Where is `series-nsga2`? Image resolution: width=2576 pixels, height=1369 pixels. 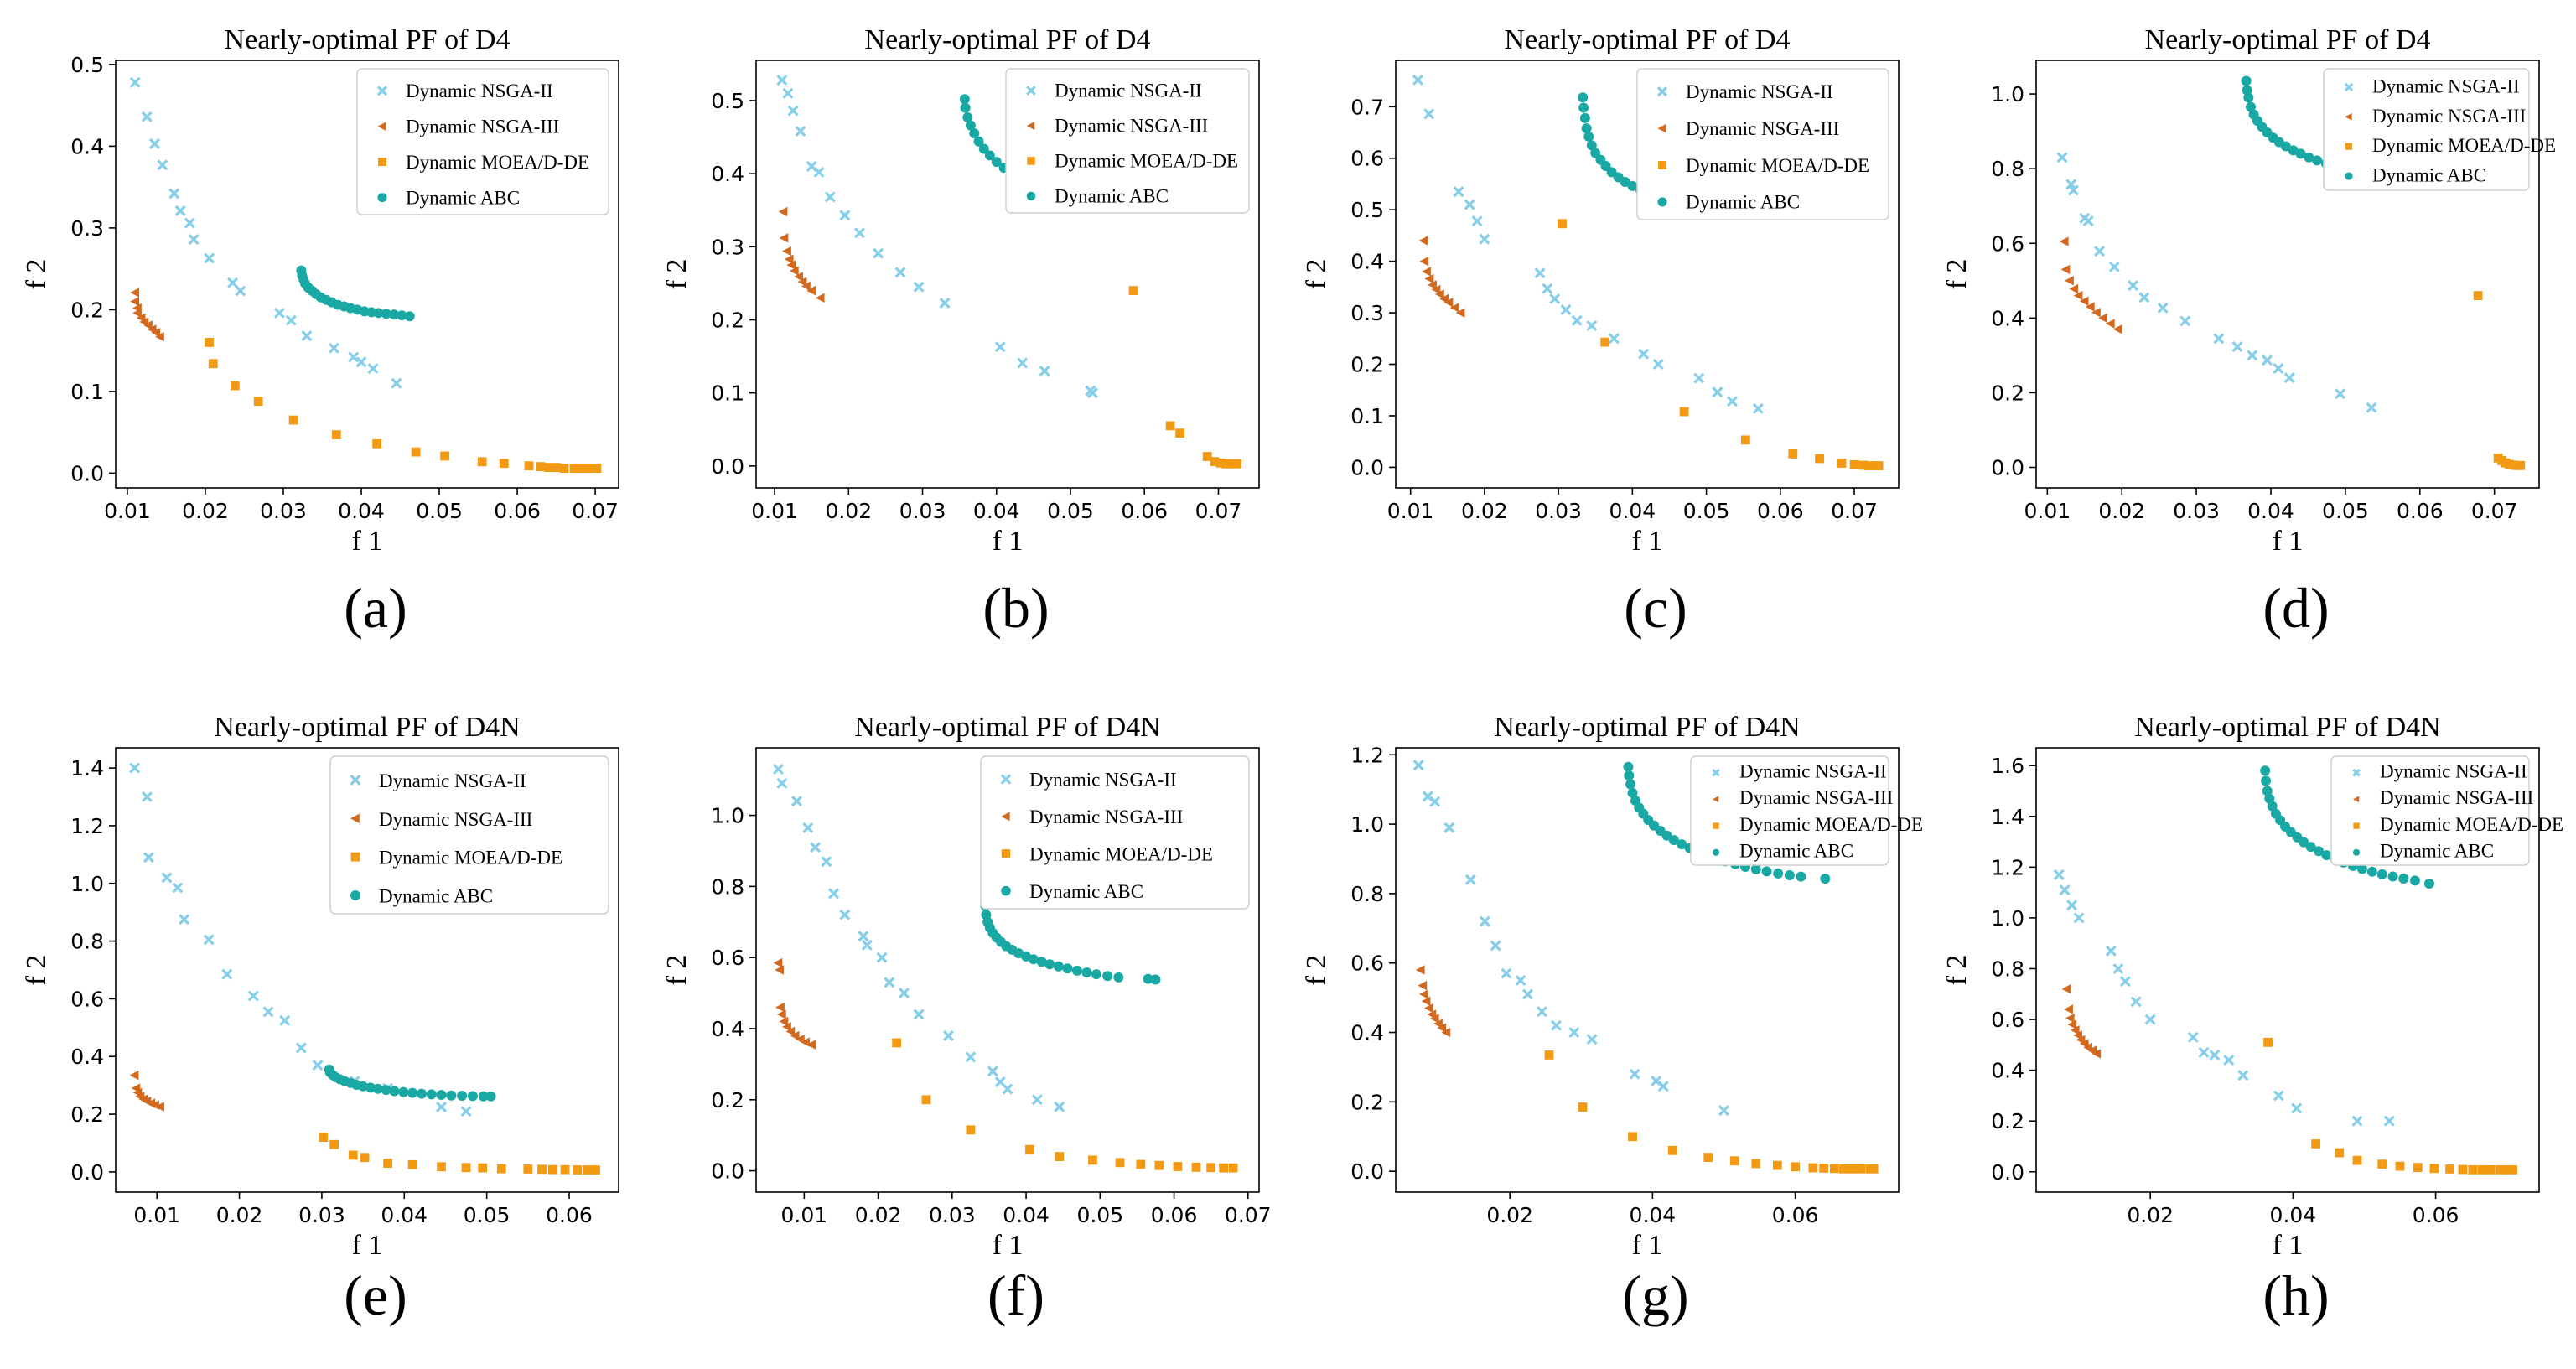 series-nsga2 is located at coordinates (1571, 938).